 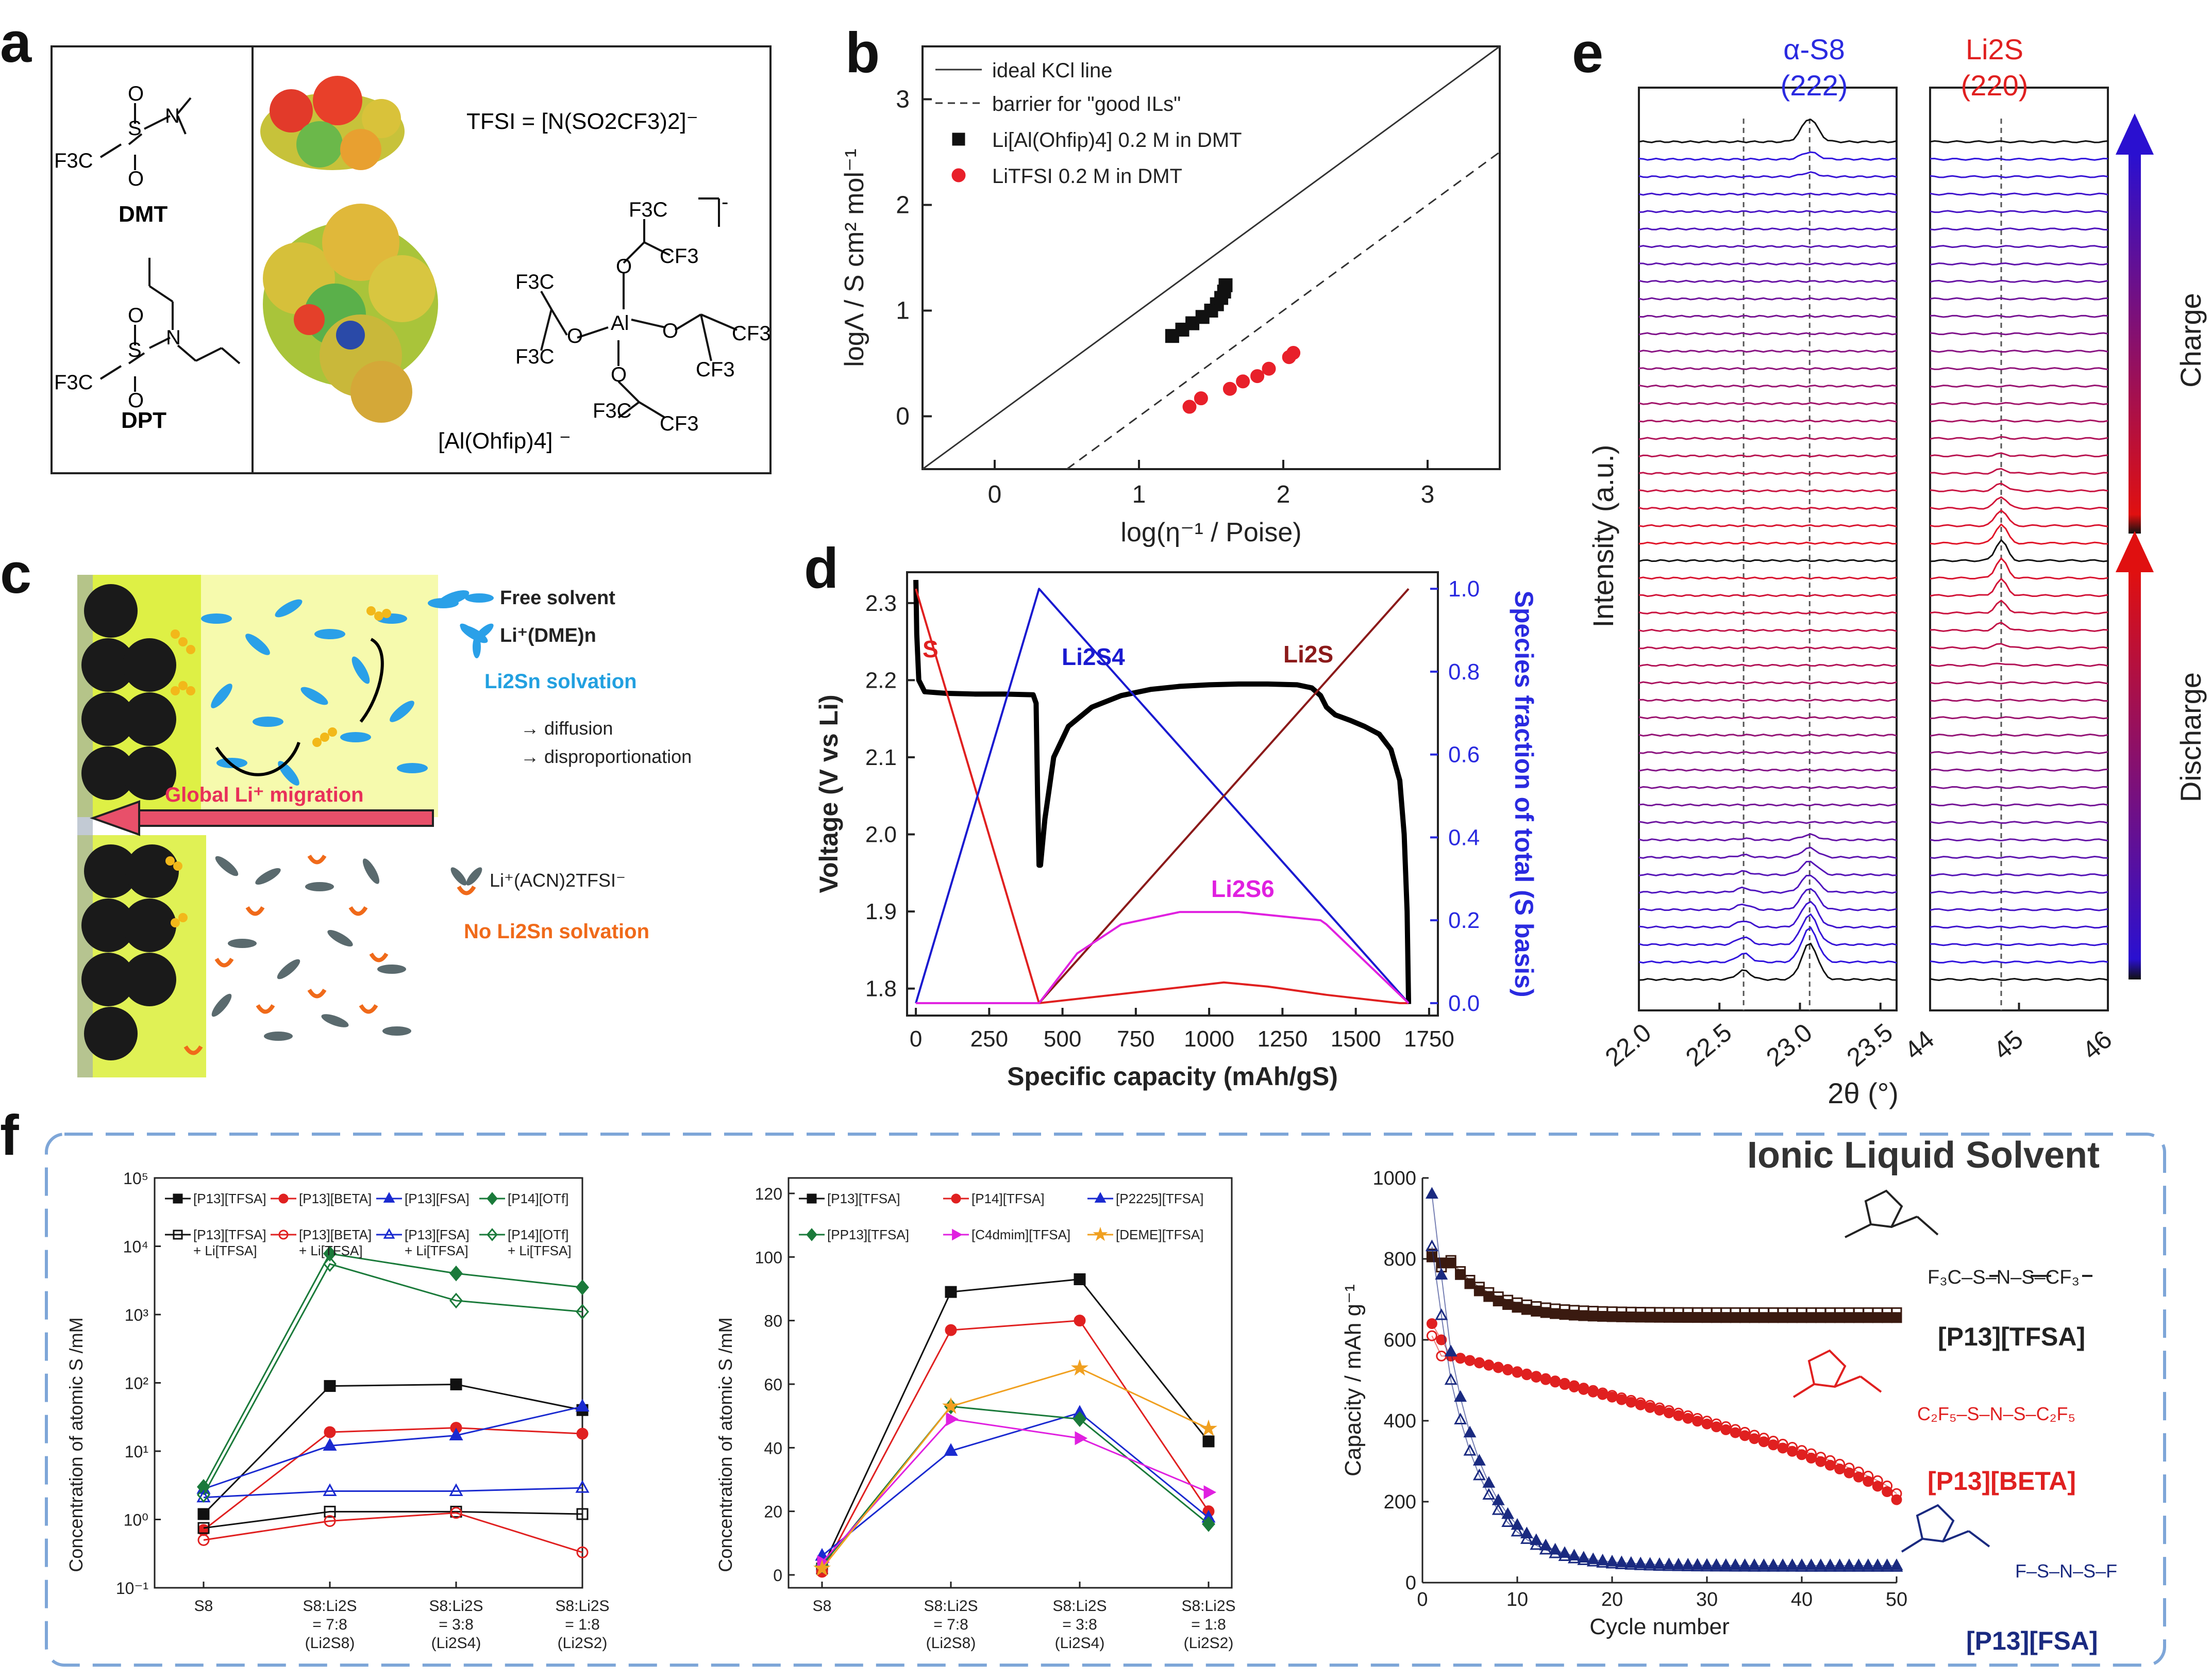 I want to click on f3-ylabel: Capacity / mAh g⁻¹, so click(x=1353, y=1380).